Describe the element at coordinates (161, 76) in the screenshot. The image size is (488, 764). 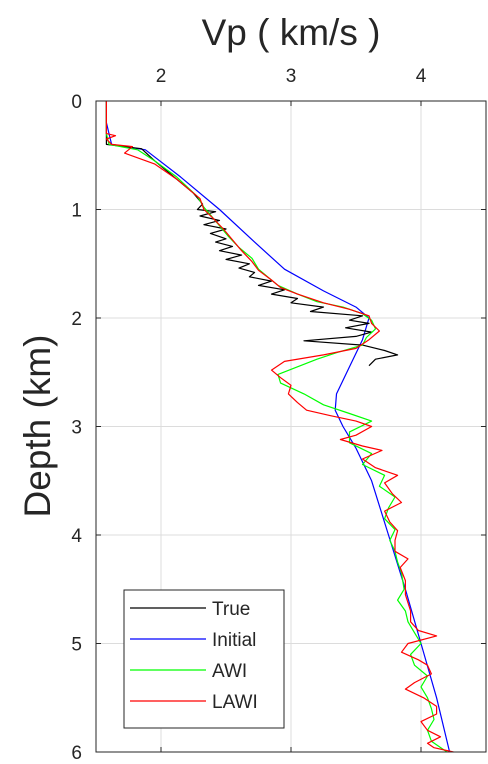
I see `x-tick-label: 2` at that location.